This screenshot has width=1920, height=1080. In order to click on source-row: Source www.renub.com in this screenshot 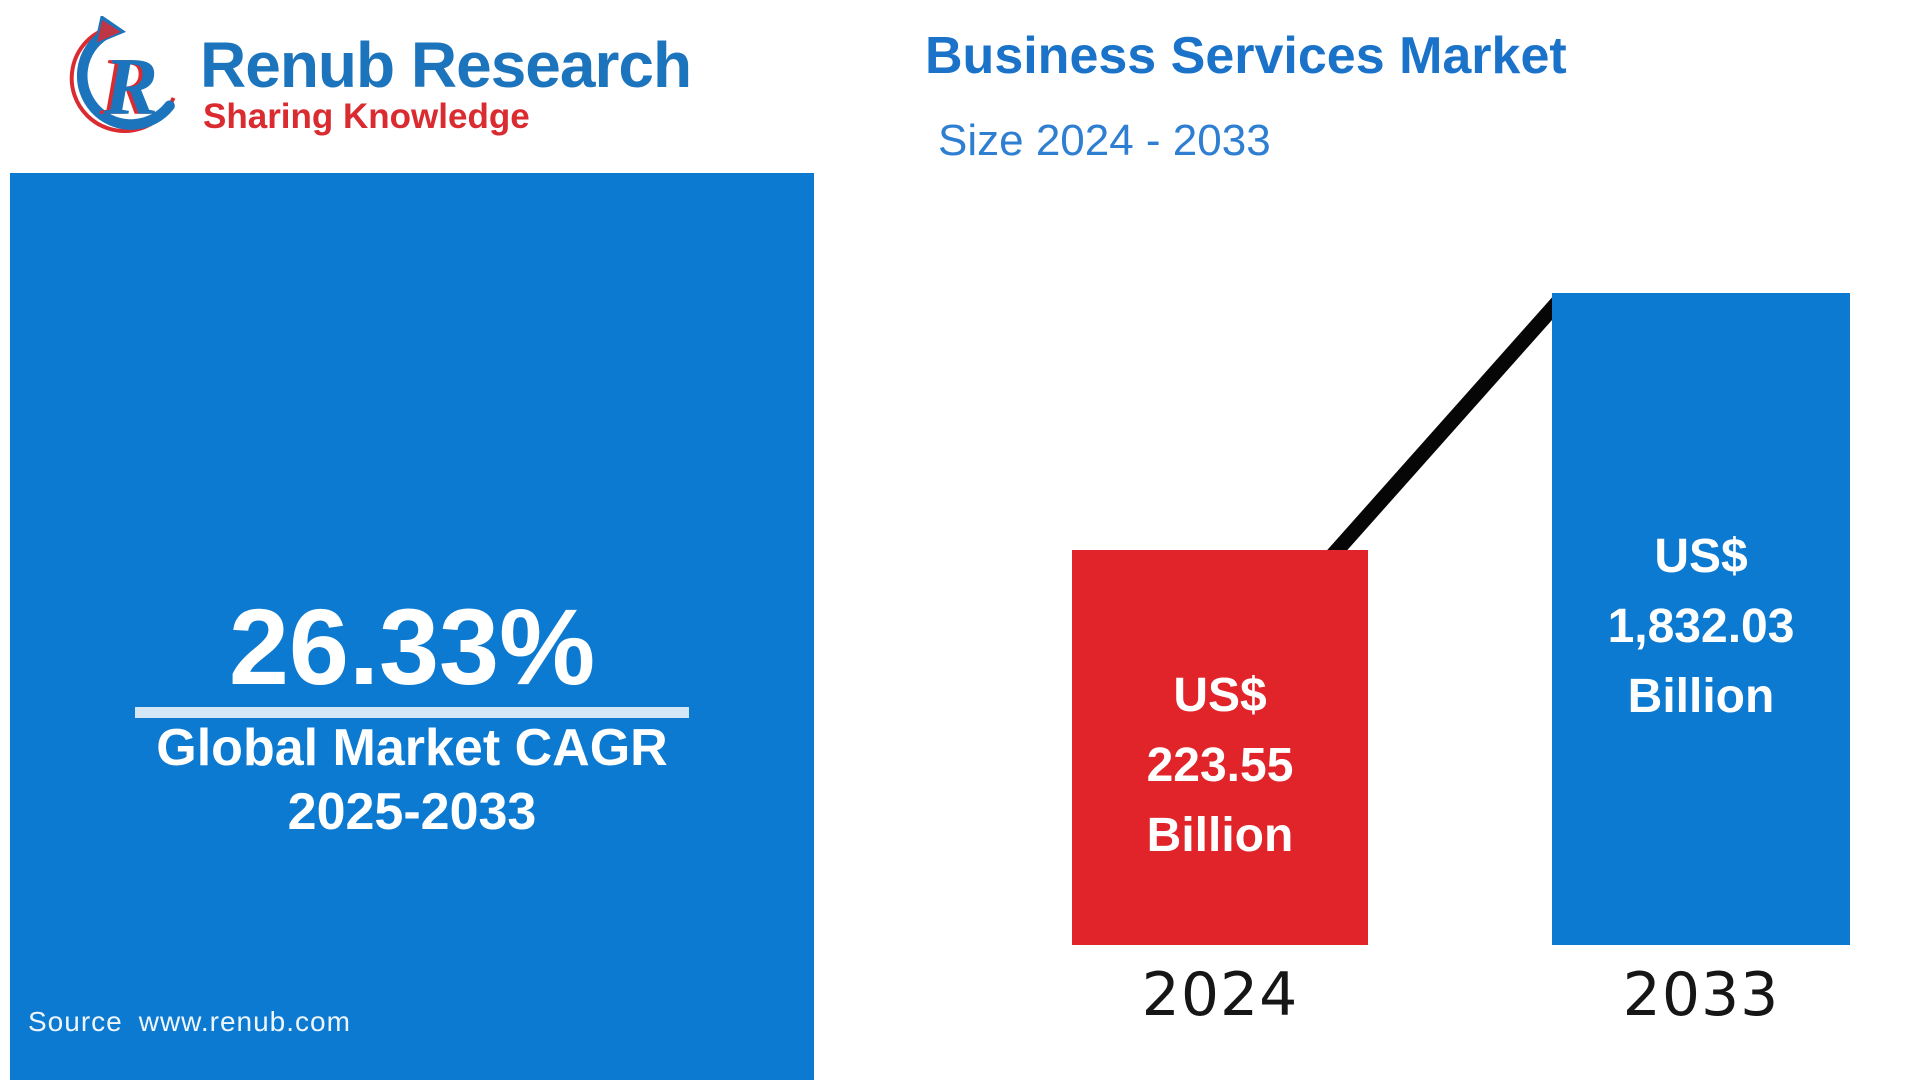, I will do `click(189, 1022)`.